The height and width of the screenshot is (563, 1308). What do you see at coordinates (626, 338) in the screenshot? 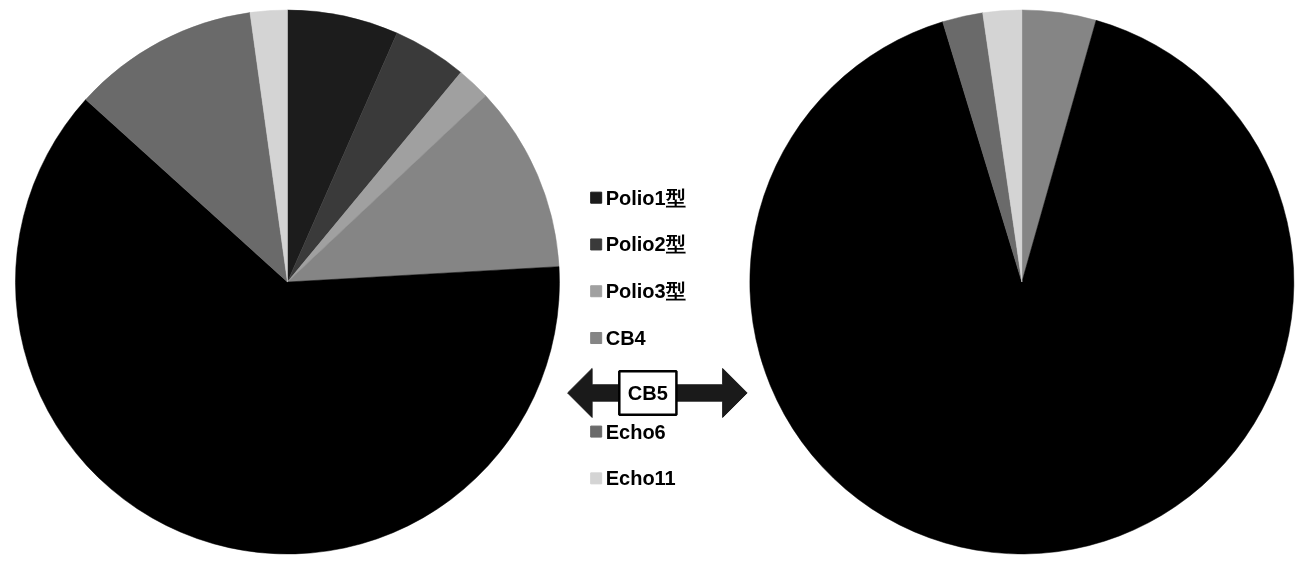
I see `legend-label: CB4` at bounding box center [626, 338].